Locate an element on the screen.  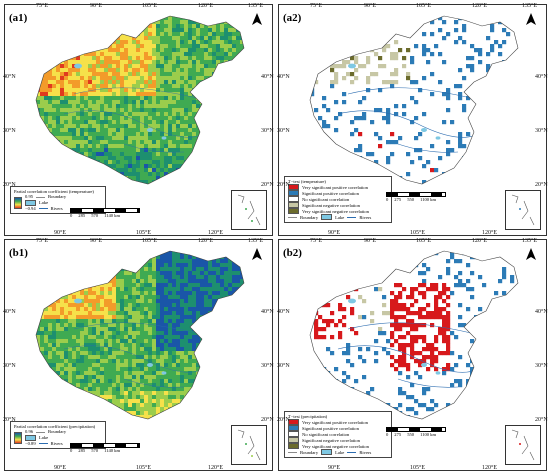
legend-title: T−test (precipitation) is located at coordinates (308, 416).